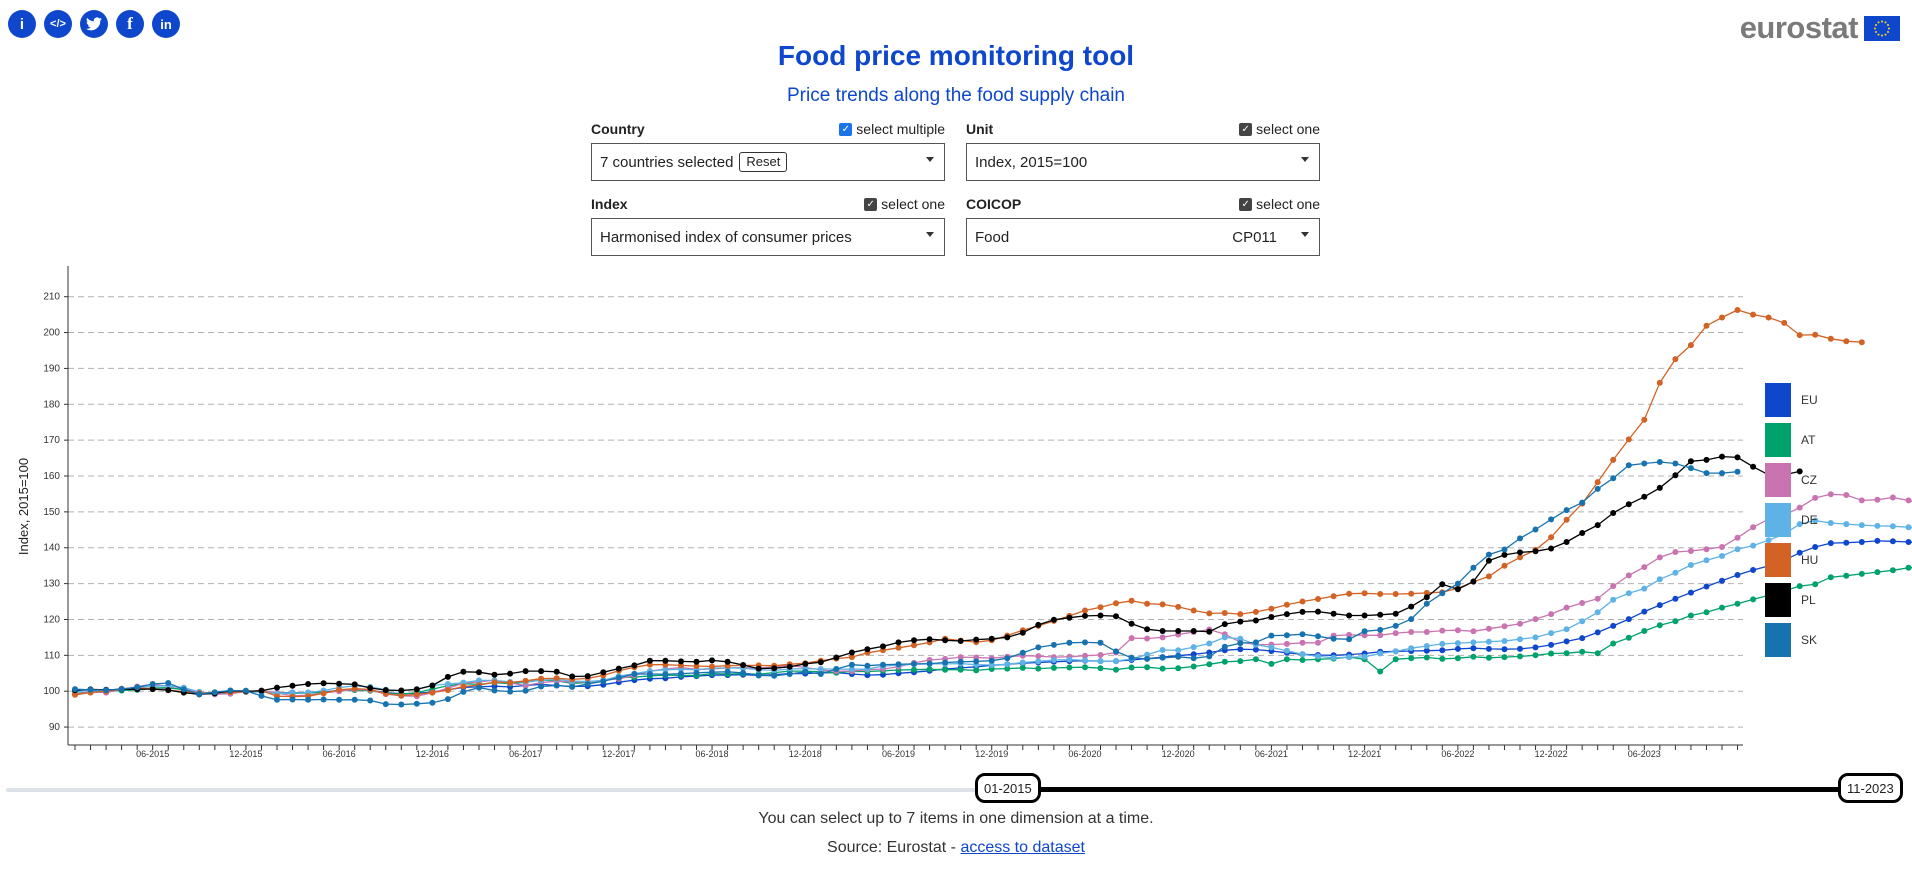 This screenshot has height=869, width=1912. What do you see at coordinates (1791, 560) in the screenshot?
I see `legend-item-hu: HU` at bounding box center [1791, 560].